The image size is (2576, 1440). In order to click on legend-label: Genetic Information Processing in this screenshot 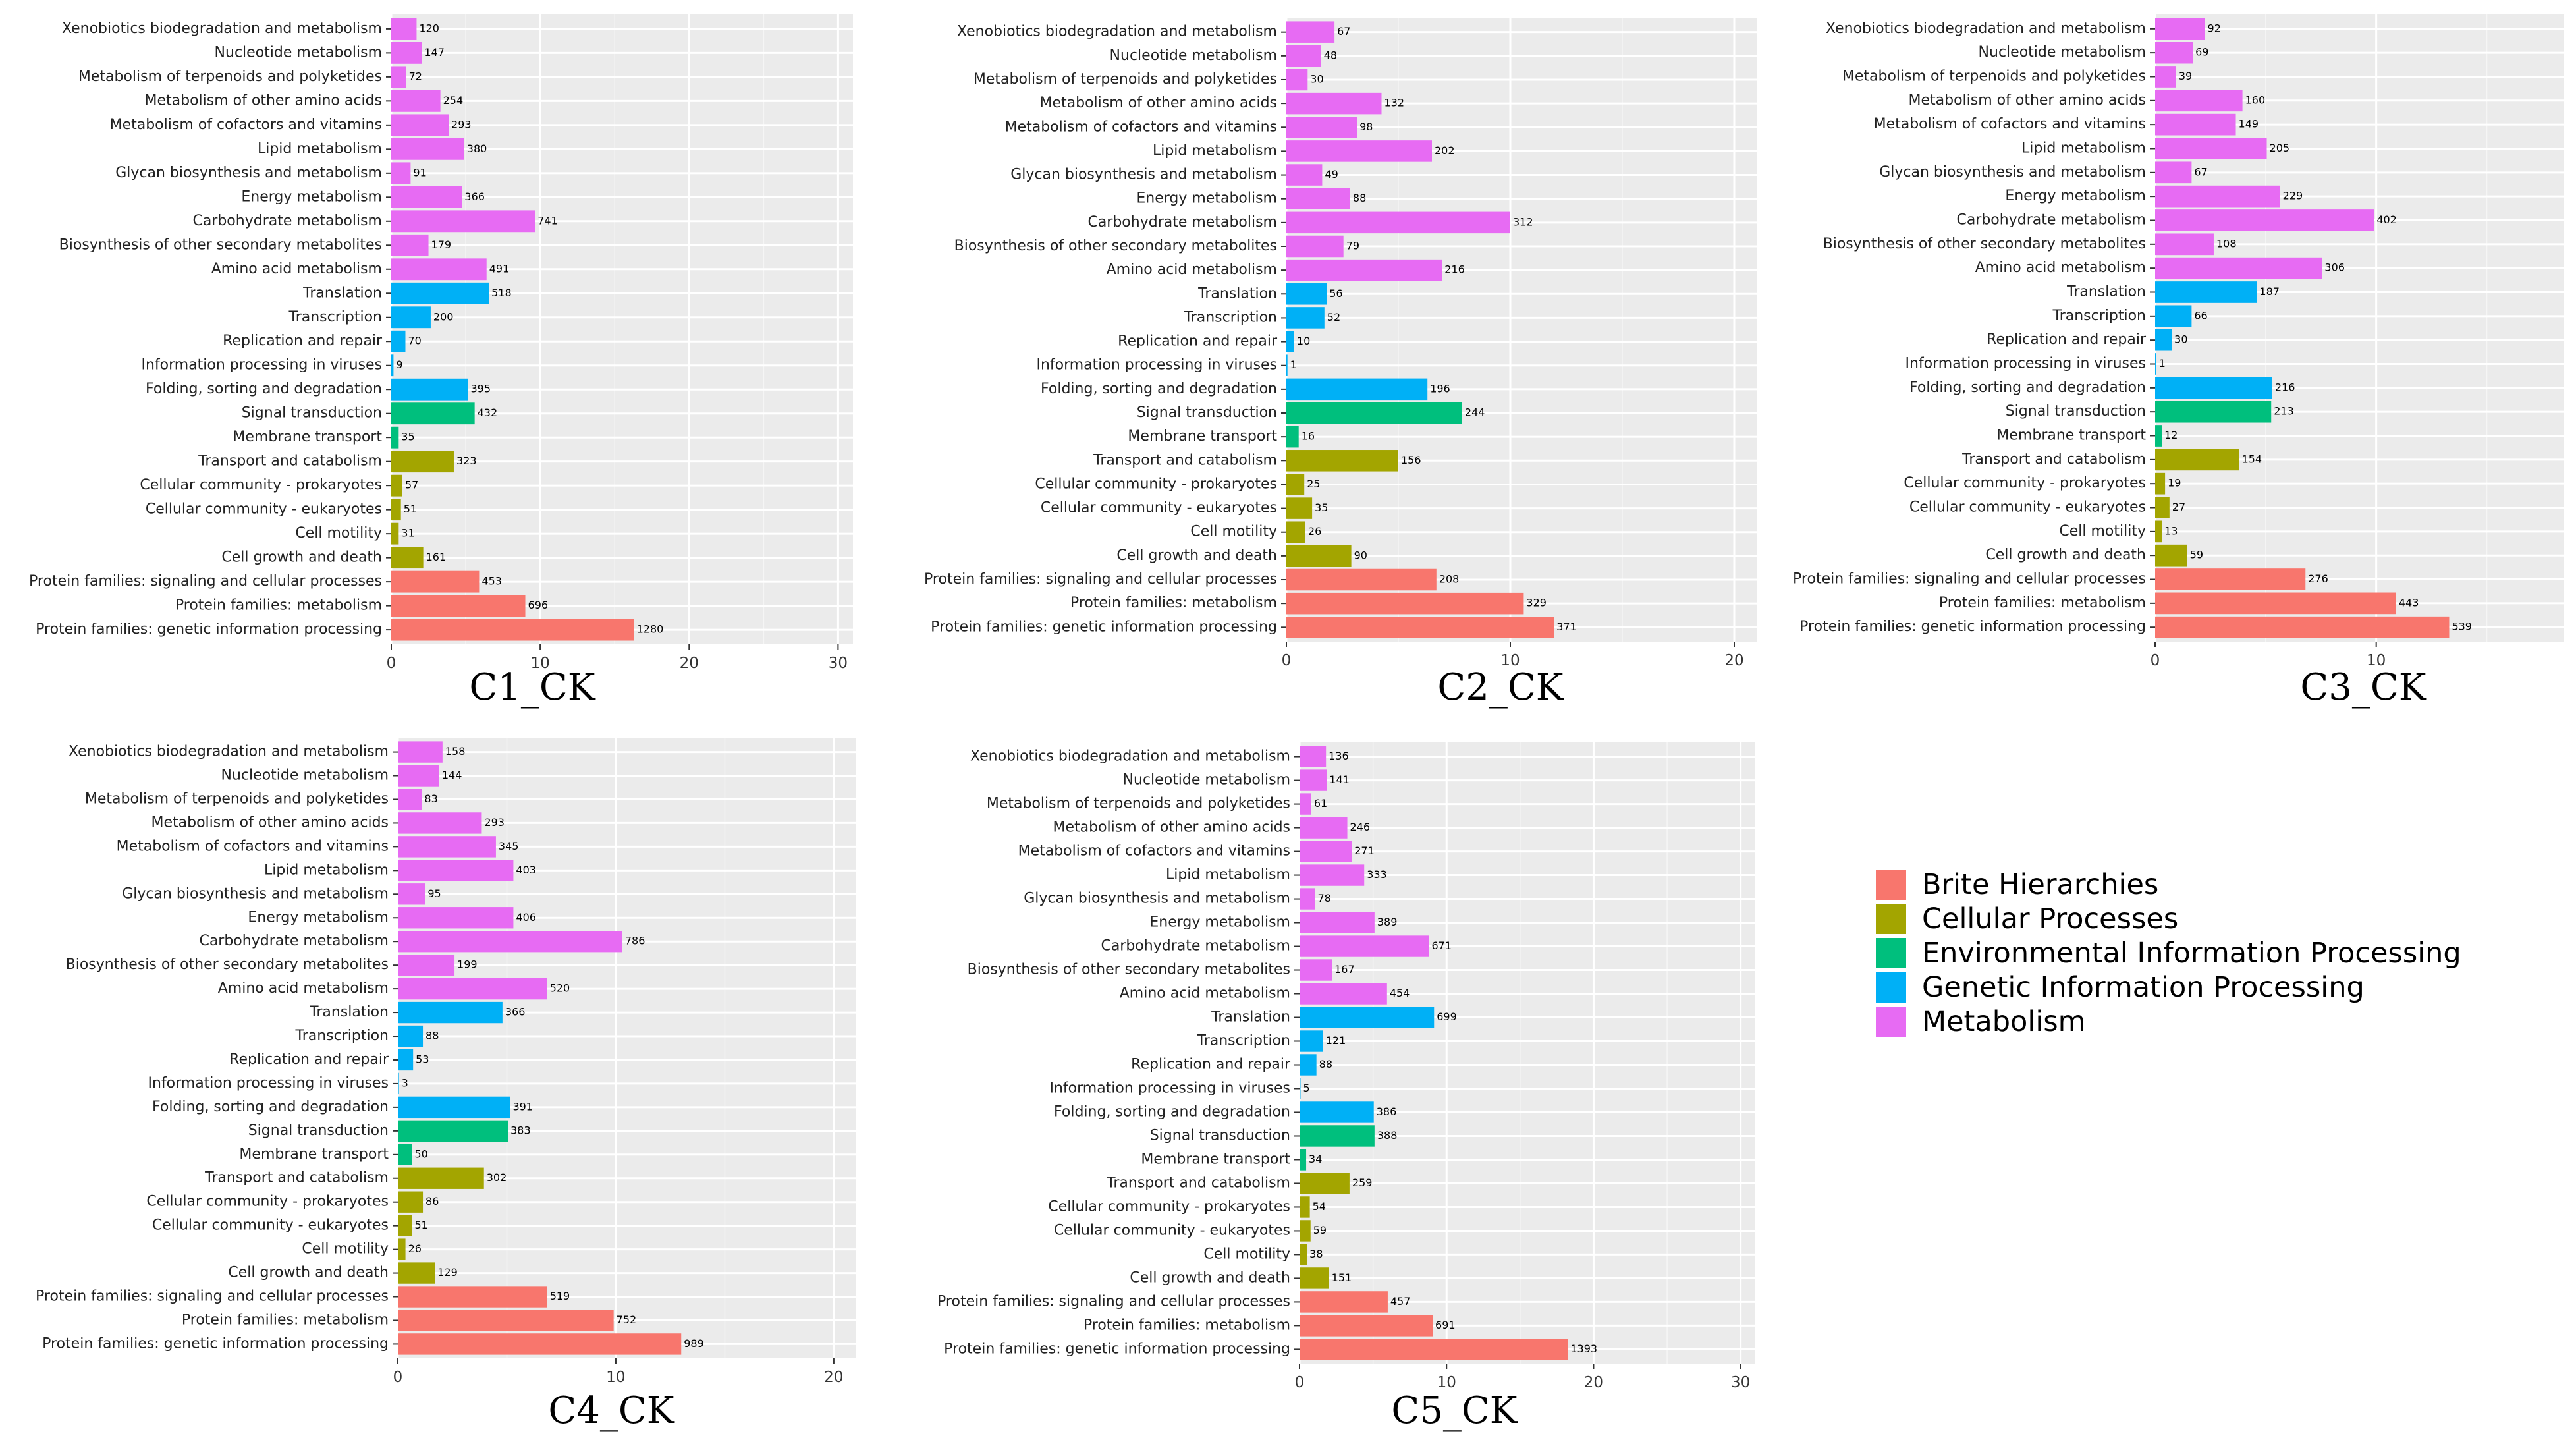, I will do `click(2143, 987)`.